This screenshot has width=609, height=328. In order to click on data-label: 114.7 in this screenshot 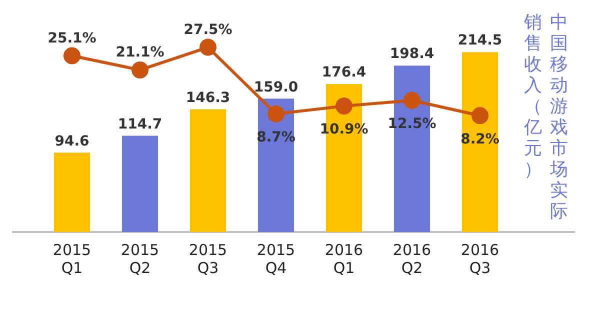, I will do `click(140, 124)`.